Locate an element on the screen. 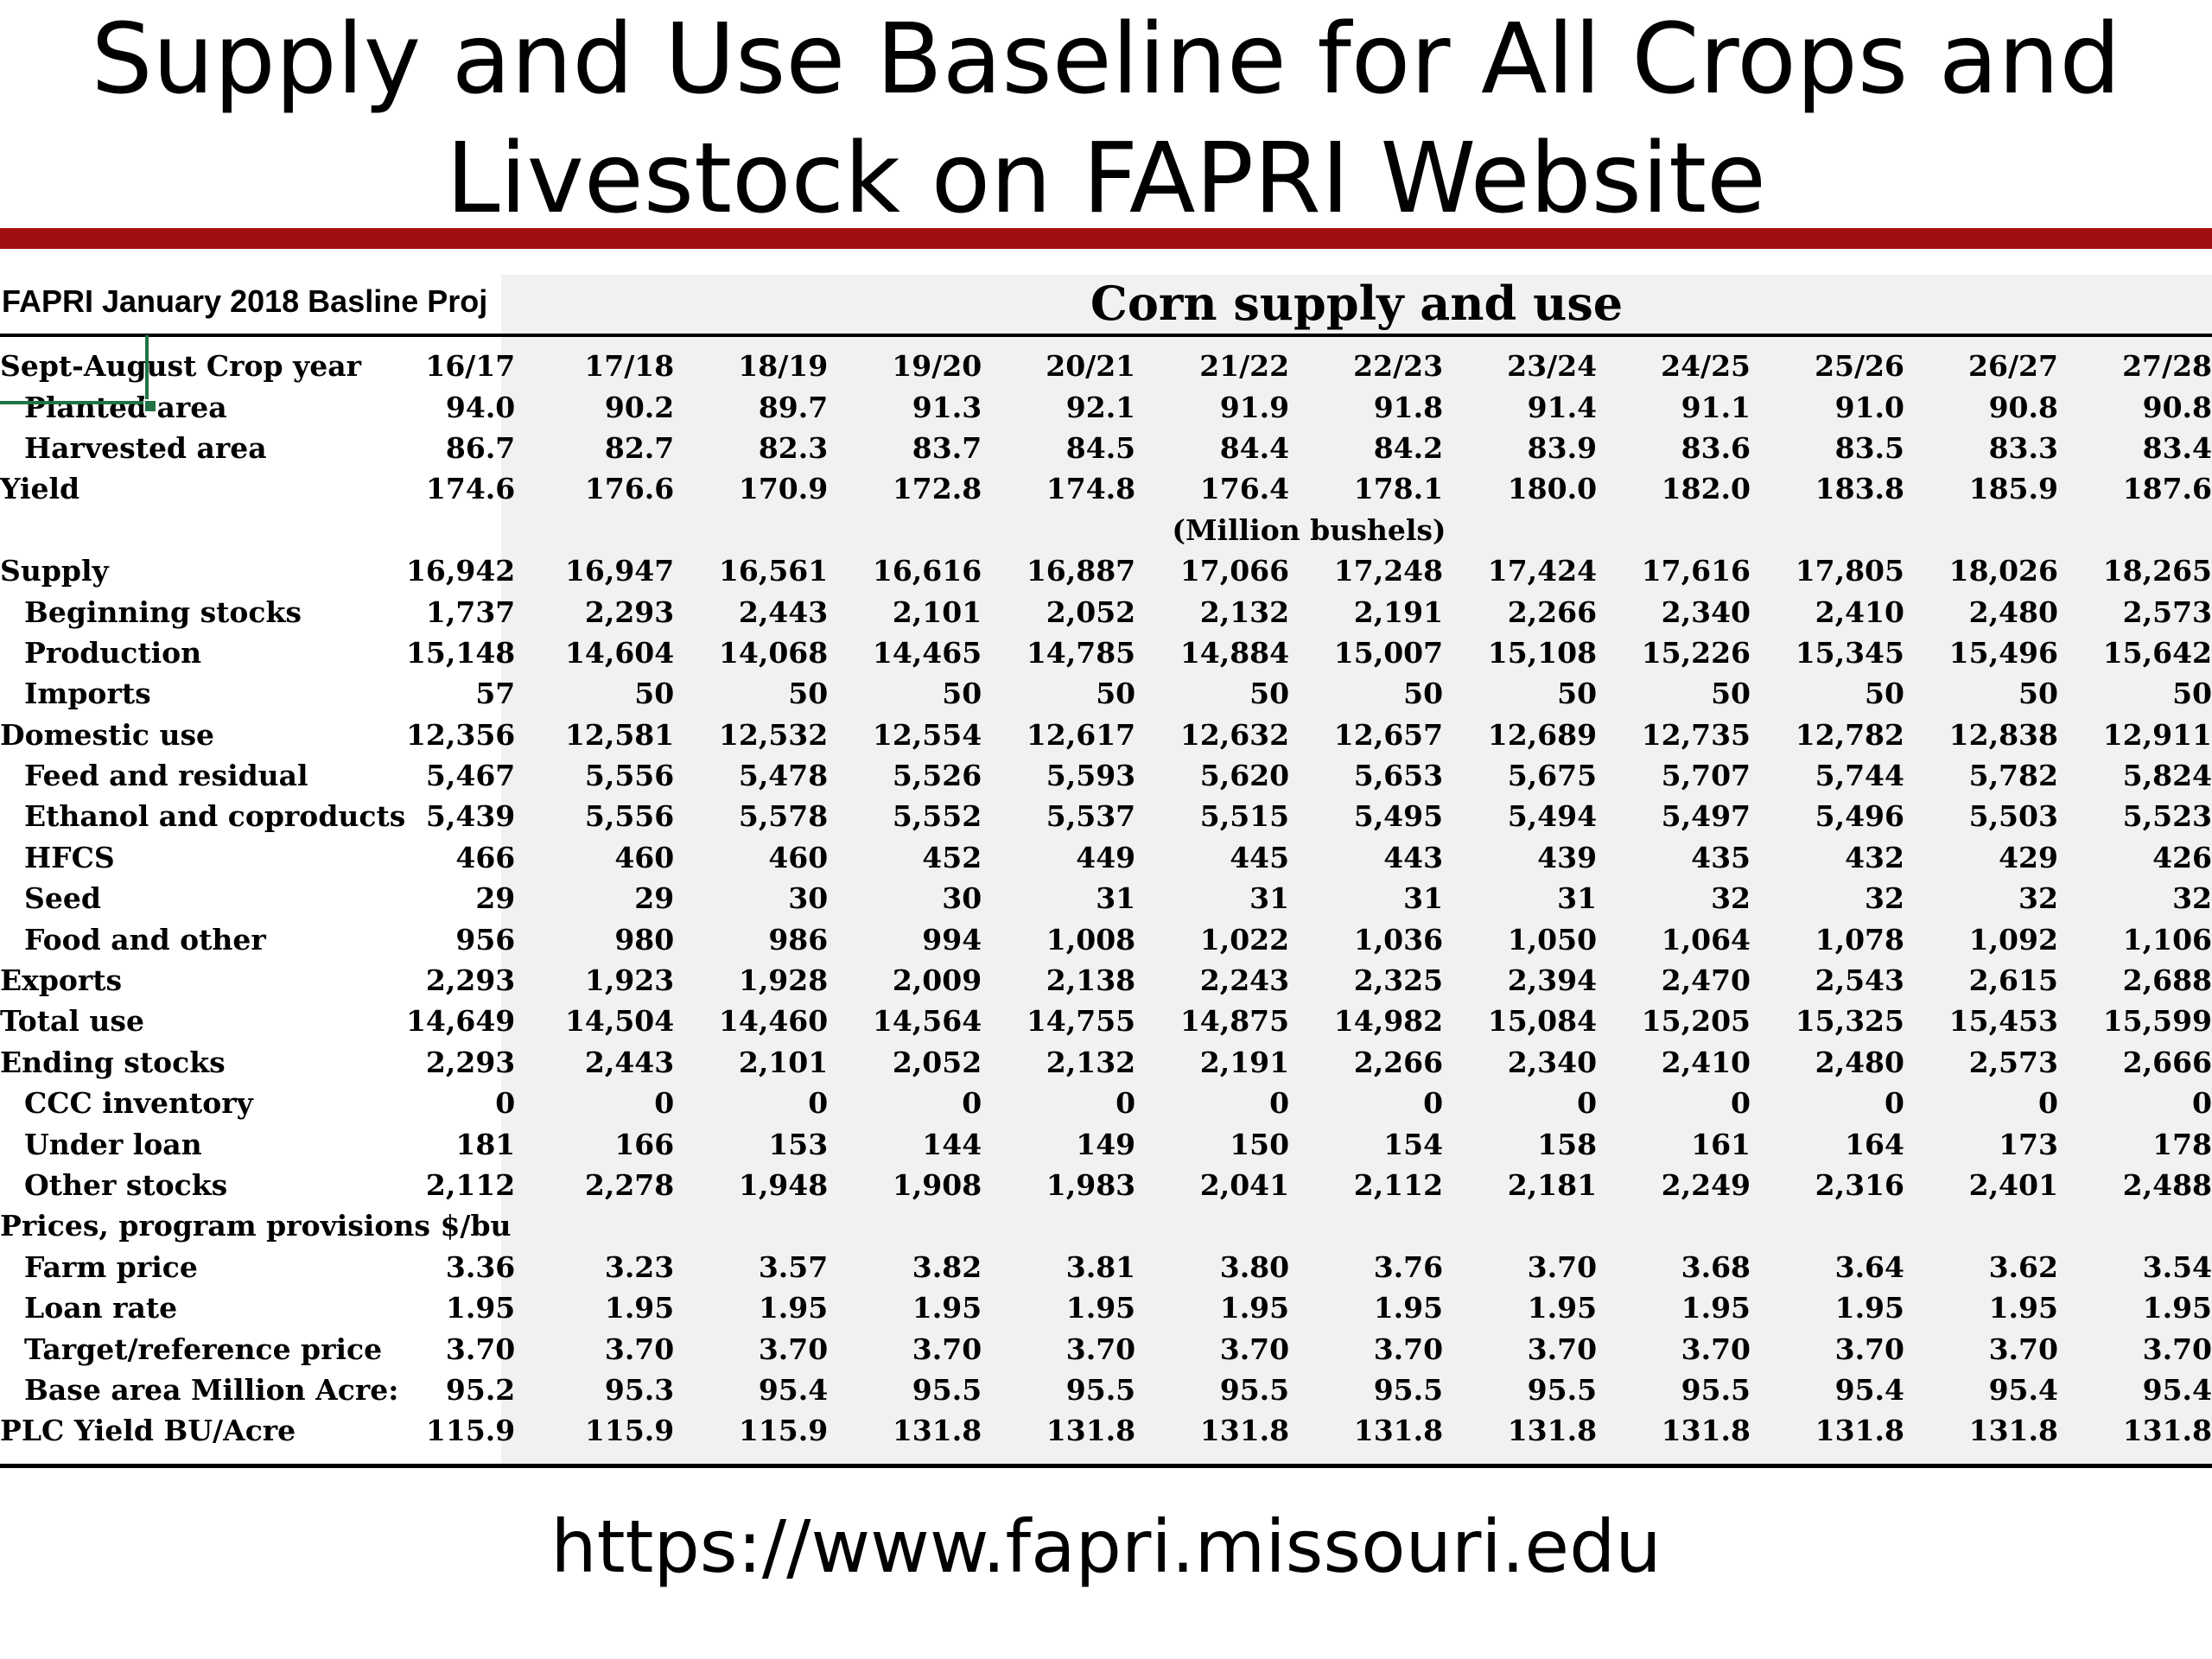 This screenshot has height=1659, width=2212. value-cell: 86.7 is located at coordinates (480, 448).